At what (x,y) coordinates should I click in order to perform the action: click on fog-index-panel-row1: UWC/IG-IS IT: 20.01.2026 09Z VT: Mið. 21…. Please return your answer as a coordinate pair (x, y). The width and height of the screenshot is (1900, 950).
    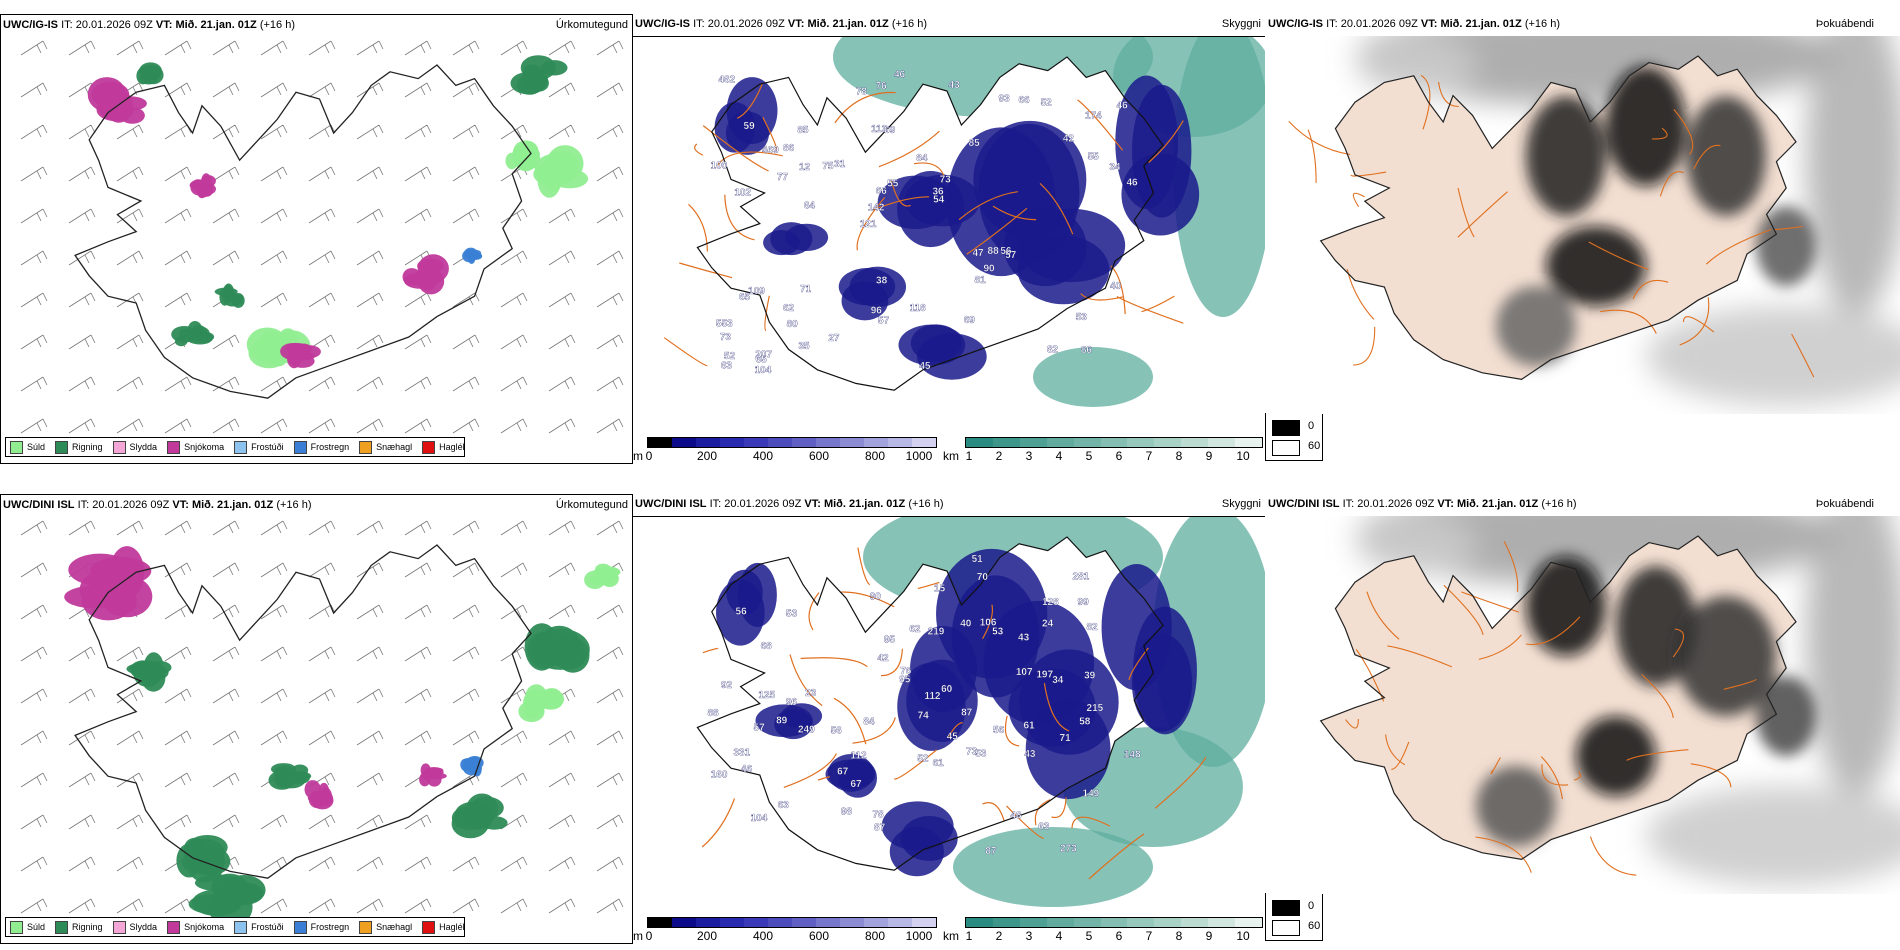
    Looking at the image, I should click on (1583, 214).